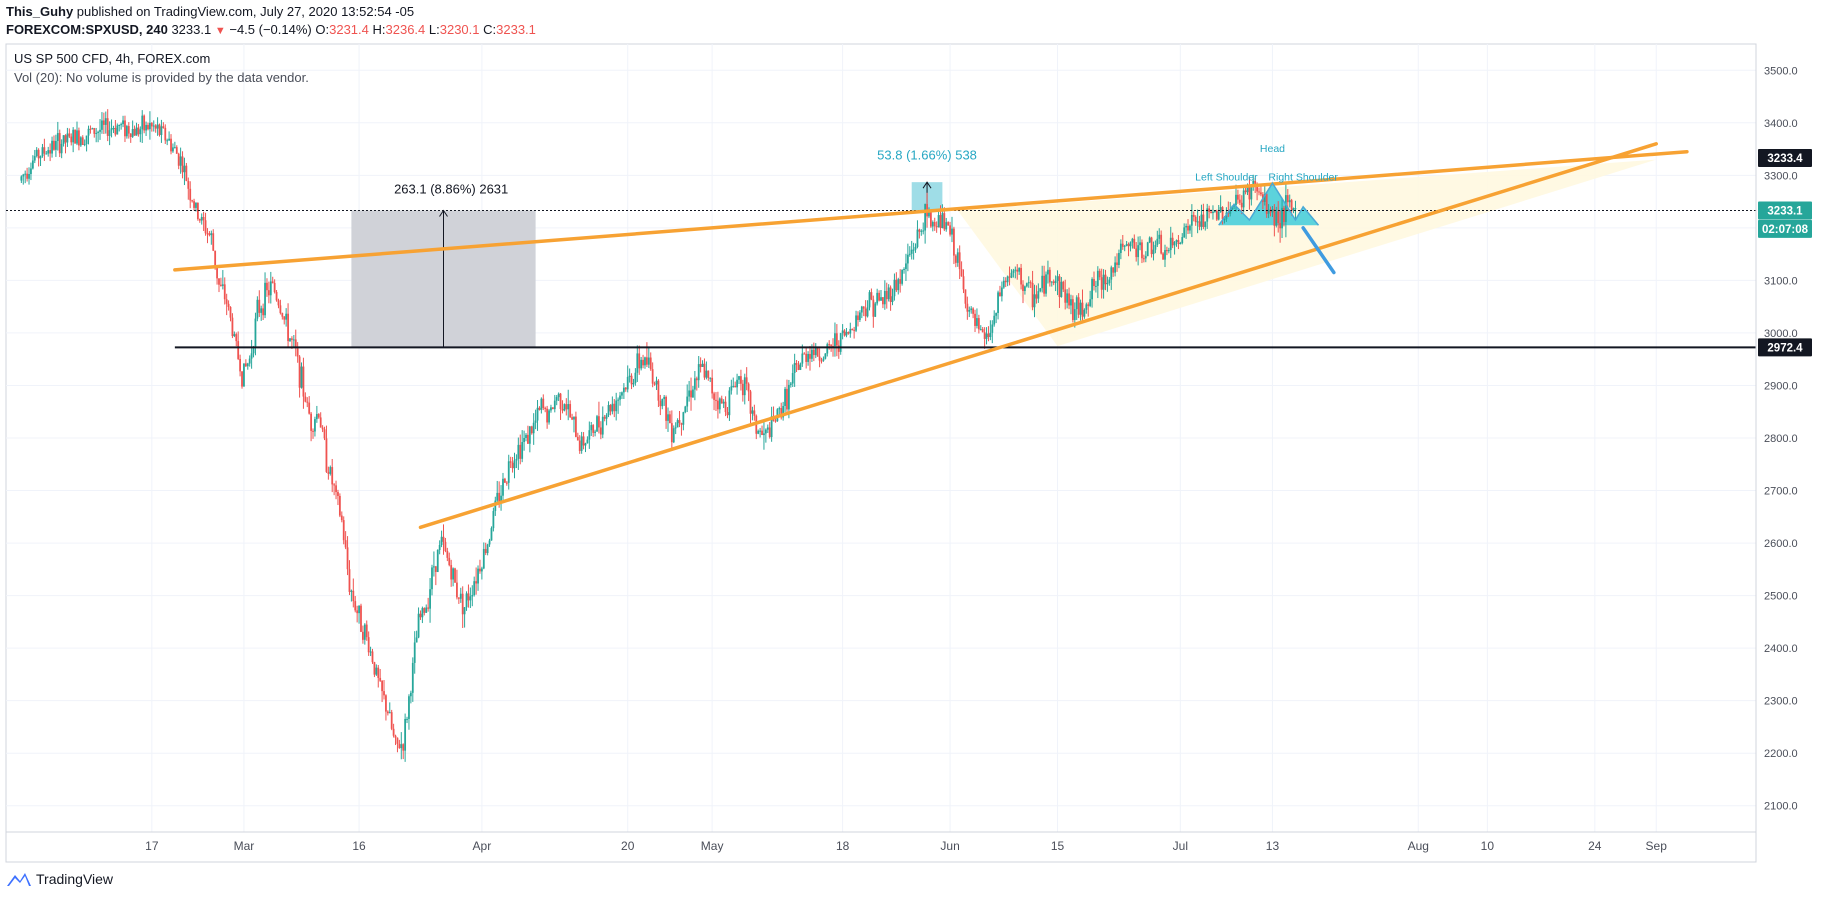 This screenshot has height=898, width=1828. Describe the element at coordinates (59, 879) in the screenshot. I see `tradingview-brand: TradingView` at that location.